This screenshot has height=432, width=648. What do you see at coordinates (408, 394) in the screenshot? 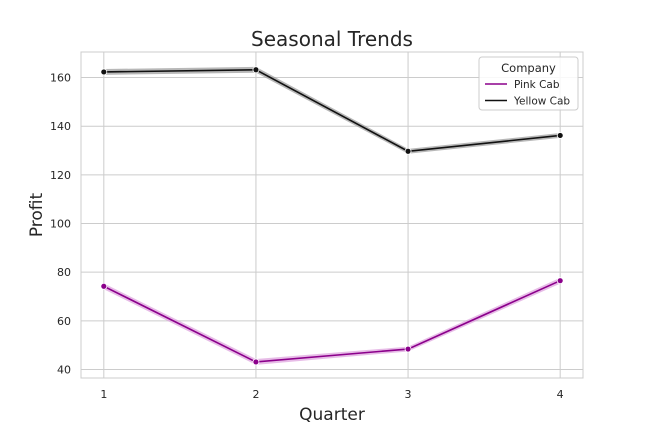
I see `x-tick-label: 3` at bounding box center [408, 394].